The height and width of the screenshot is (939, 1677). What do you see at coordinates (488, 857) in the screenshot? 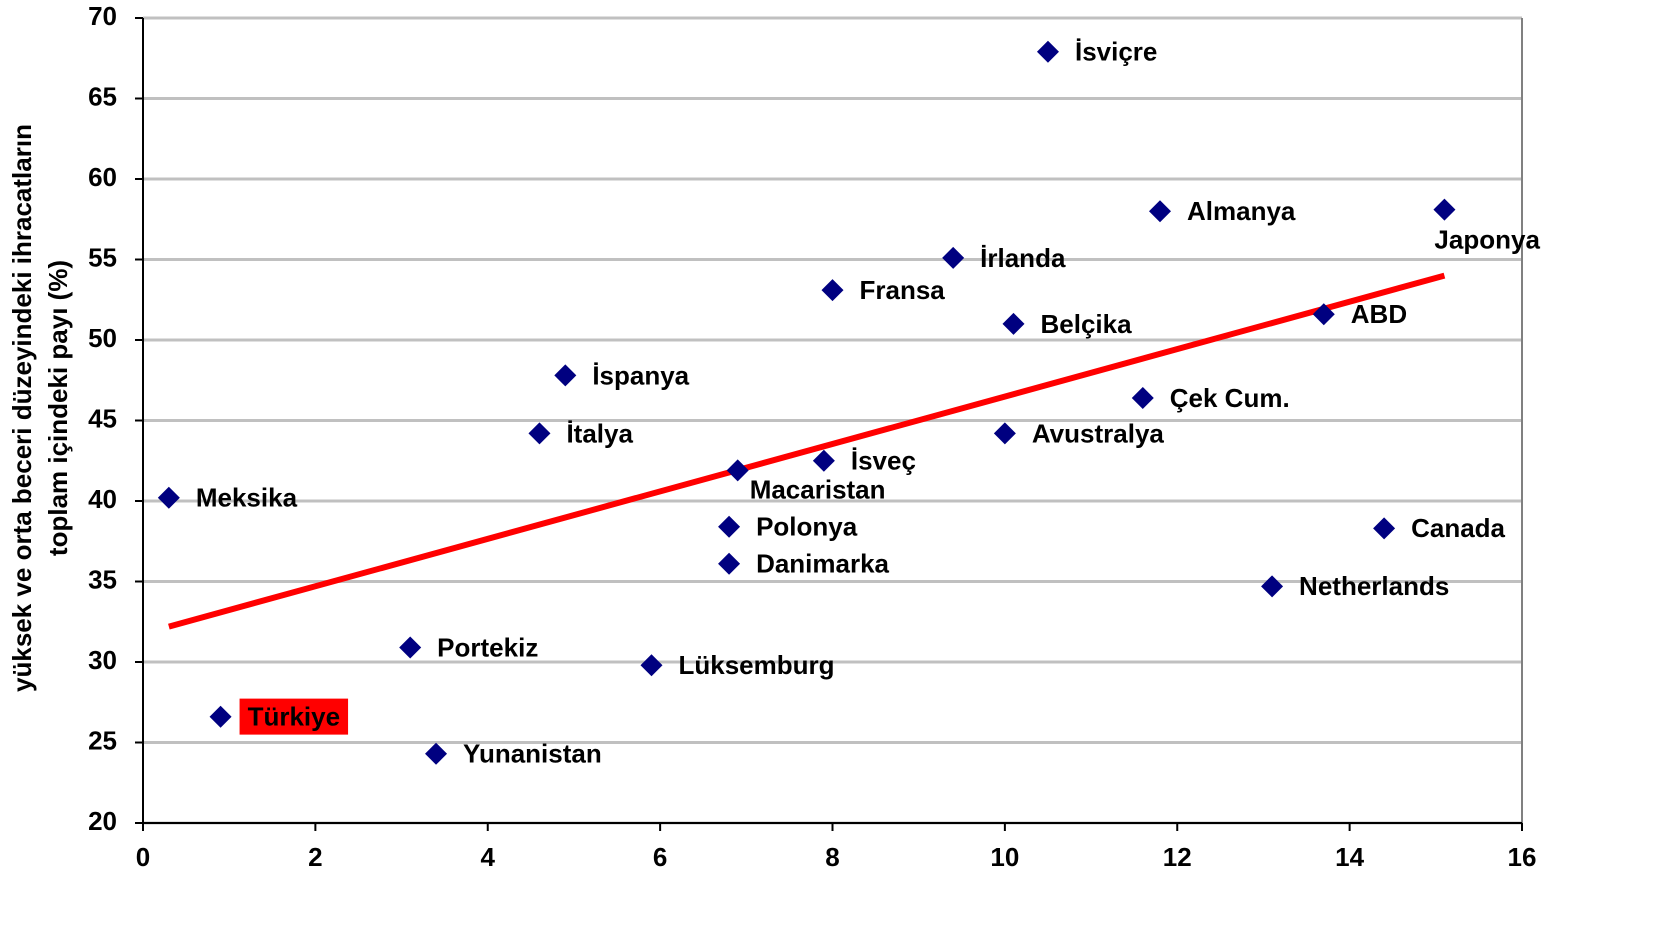
I see `x-tick-label: 4` at bounding box center [488, 857].